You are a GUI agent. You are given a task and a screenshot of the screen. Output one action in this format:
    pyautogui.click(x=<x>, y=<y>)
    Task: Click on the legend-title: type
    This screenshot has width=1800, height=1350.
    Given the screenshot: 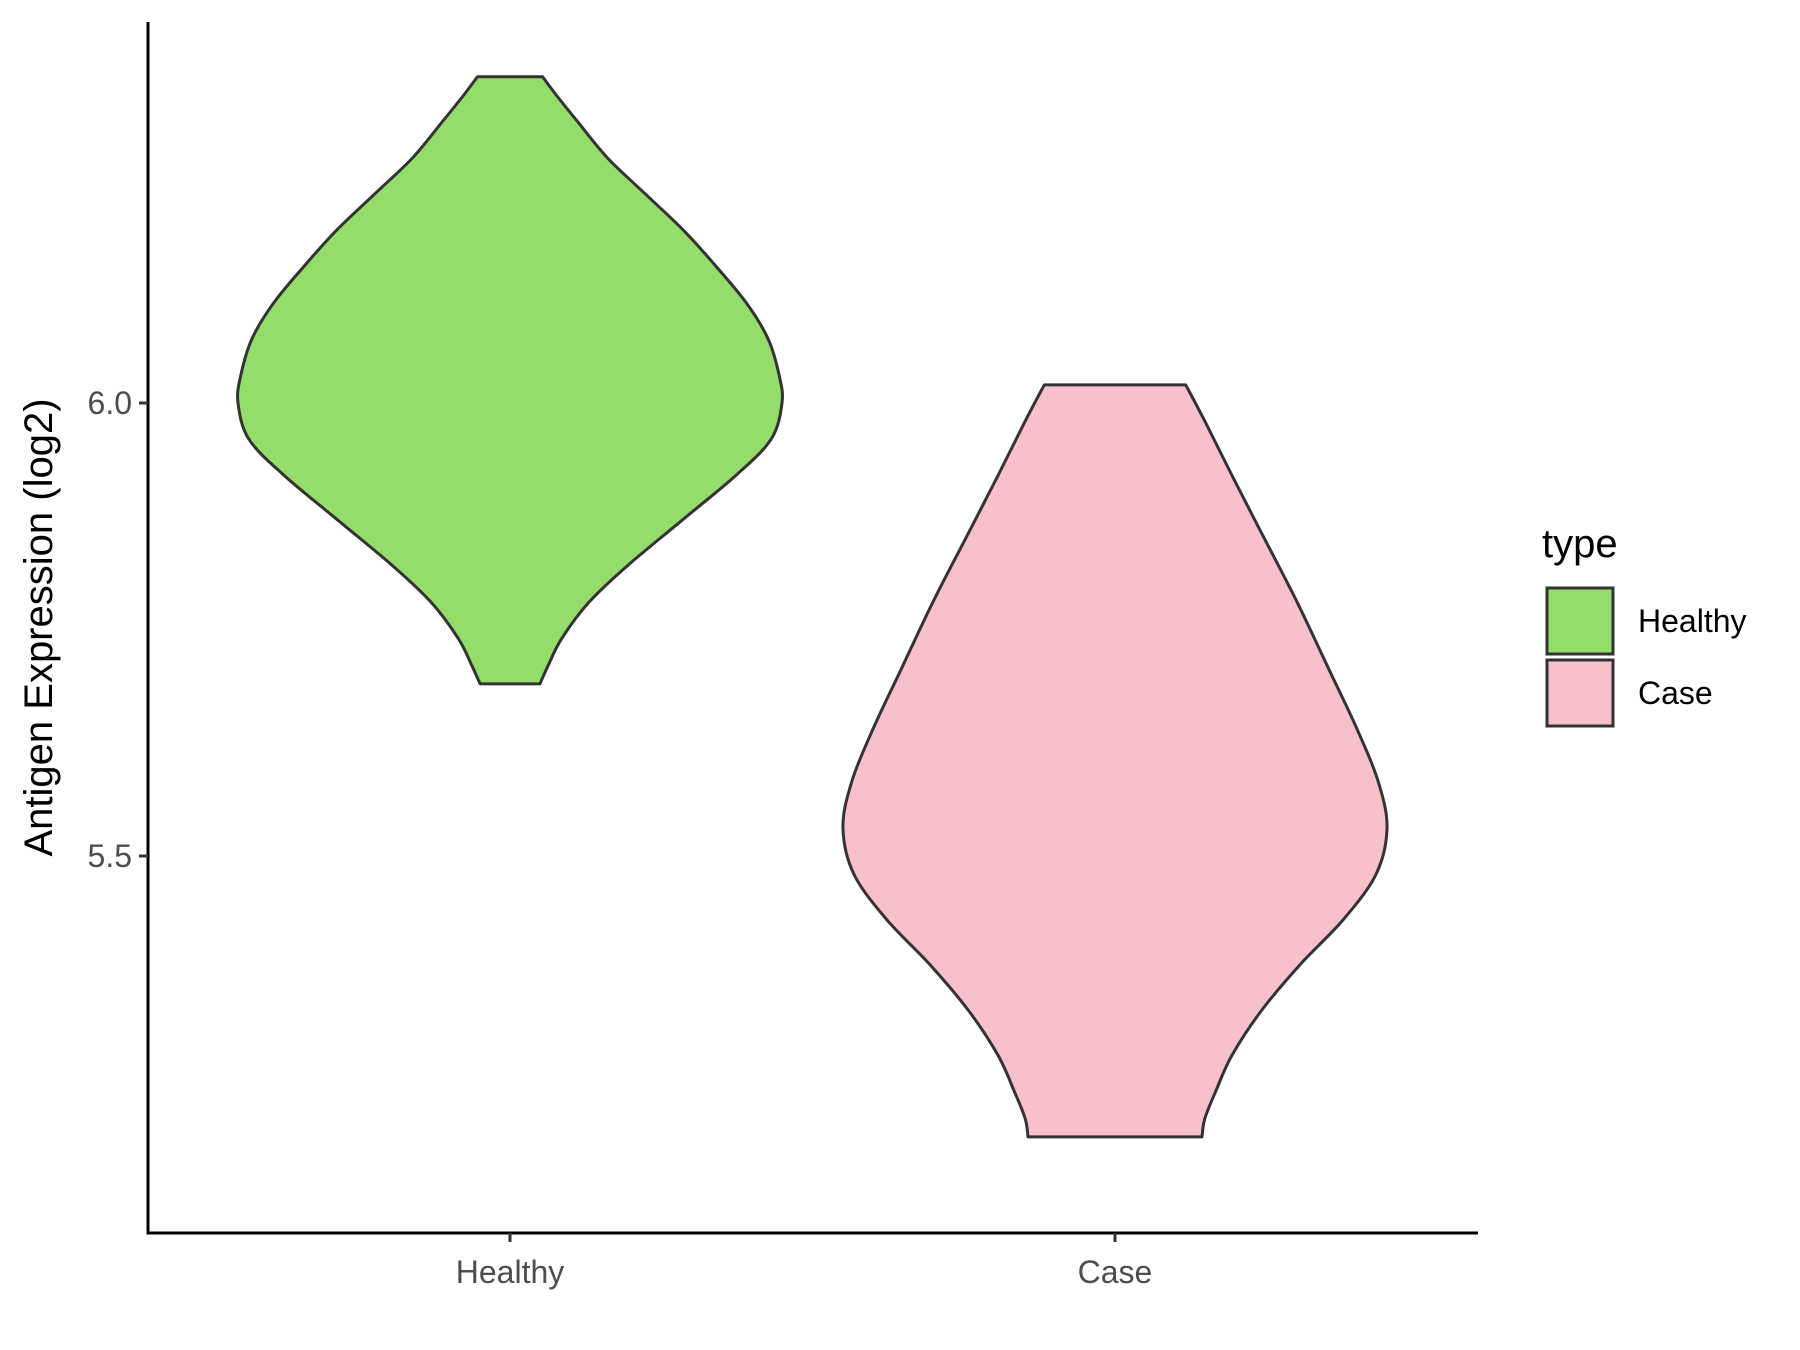 What is the action you would take?
    pyautogui.click(x=1580, y=544)
    